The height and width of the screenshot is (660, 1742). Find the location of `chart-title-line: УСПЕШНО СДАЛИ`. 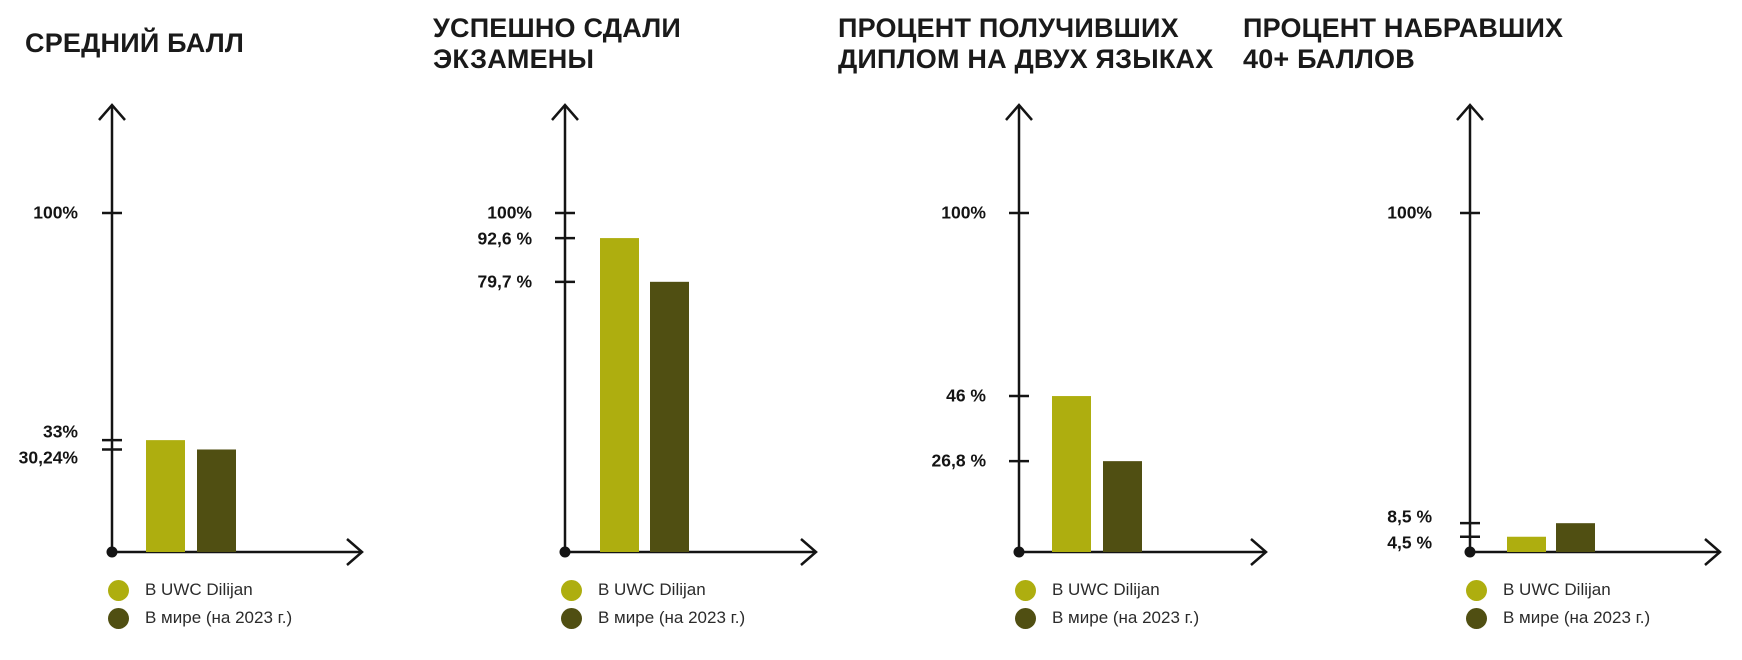

chart-title-line: УСПЕШНО СДАЛИ is located at coordinates (557, 28).